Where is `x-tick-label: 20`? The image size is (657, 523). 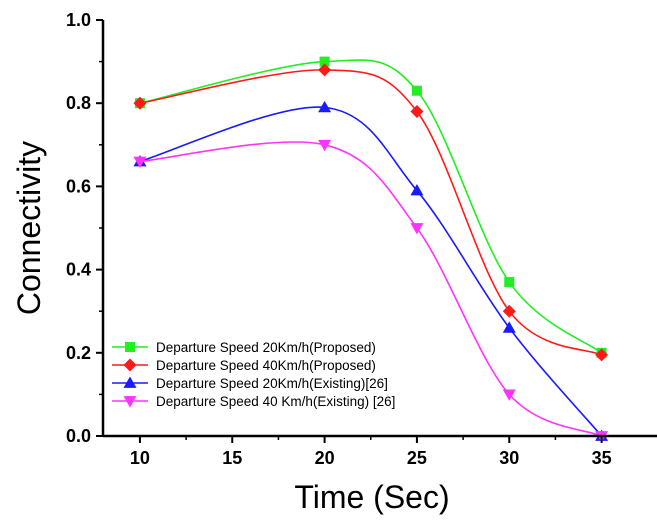
x-tick-label: 20 is located at coordinates (325, 458).